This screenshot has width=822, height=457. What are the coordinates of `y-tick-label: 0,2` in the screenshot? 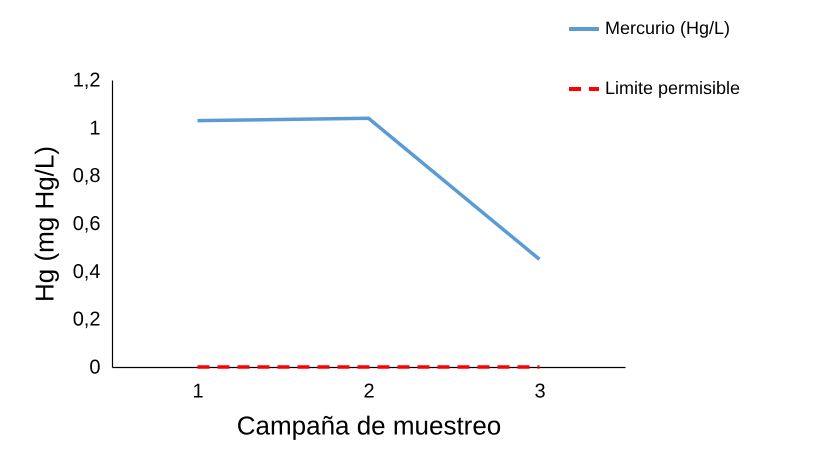 It's located at (86, 319).